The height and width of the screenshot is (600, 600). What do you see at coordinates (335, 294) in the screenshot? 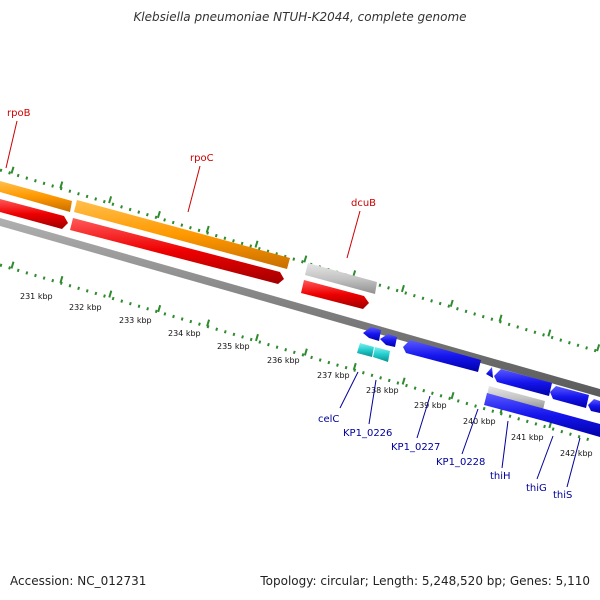
I see `gene-dcuB-arrow` at bounding box center [335, 294].